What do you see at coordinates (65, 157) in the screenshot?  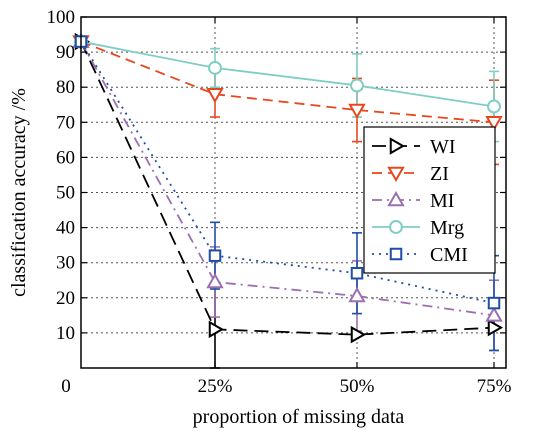 I see `y-tick-label: 60` at bounding box center [65, 157].